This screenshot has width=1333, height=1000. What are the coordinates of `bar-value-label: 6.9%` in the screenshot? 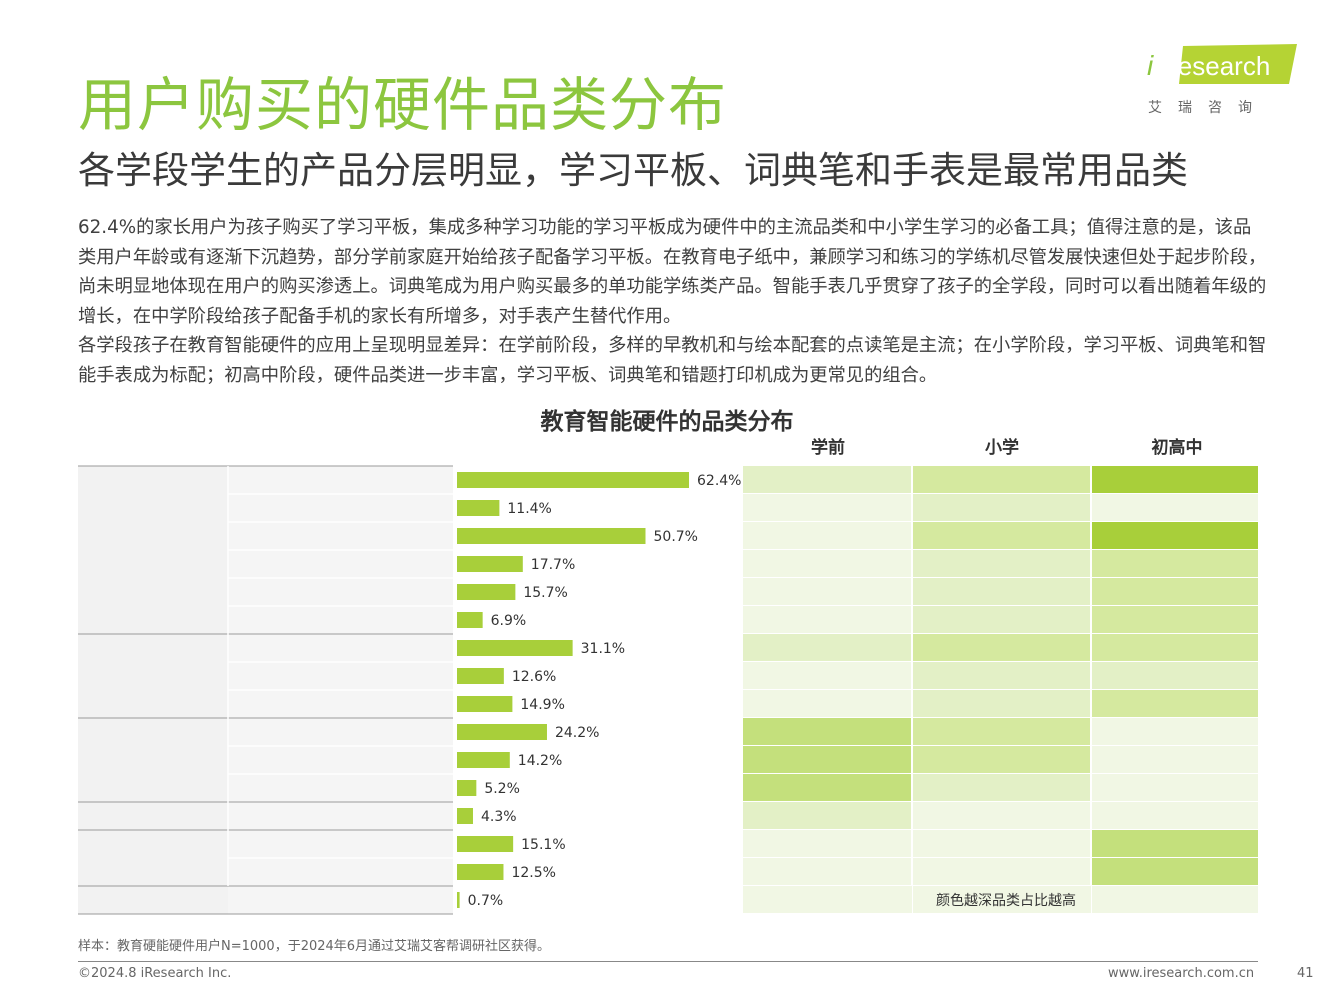 It's located at (509, 621).